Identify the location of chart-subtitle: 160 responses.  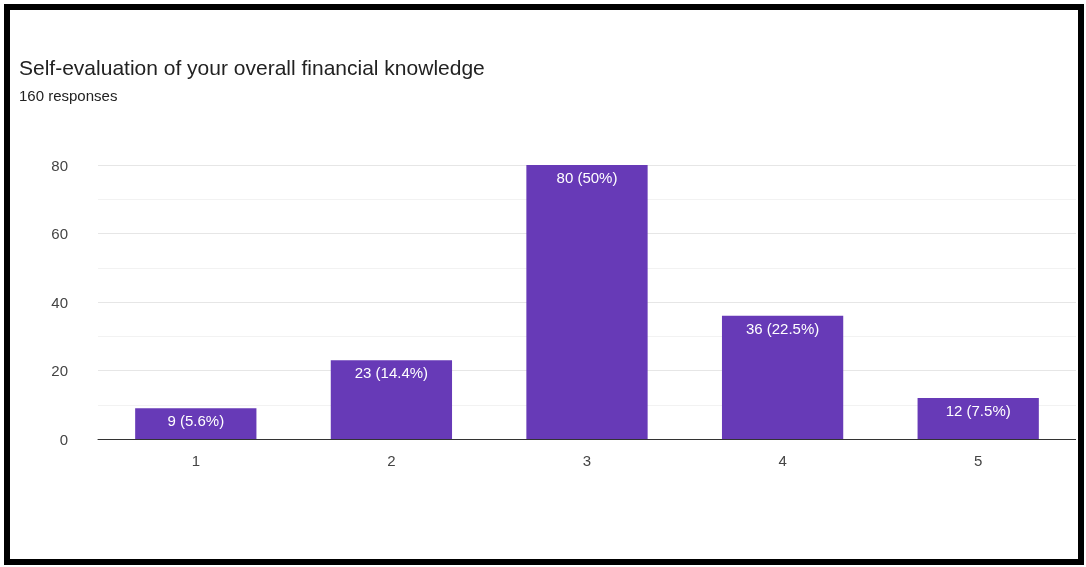
(68, 95).